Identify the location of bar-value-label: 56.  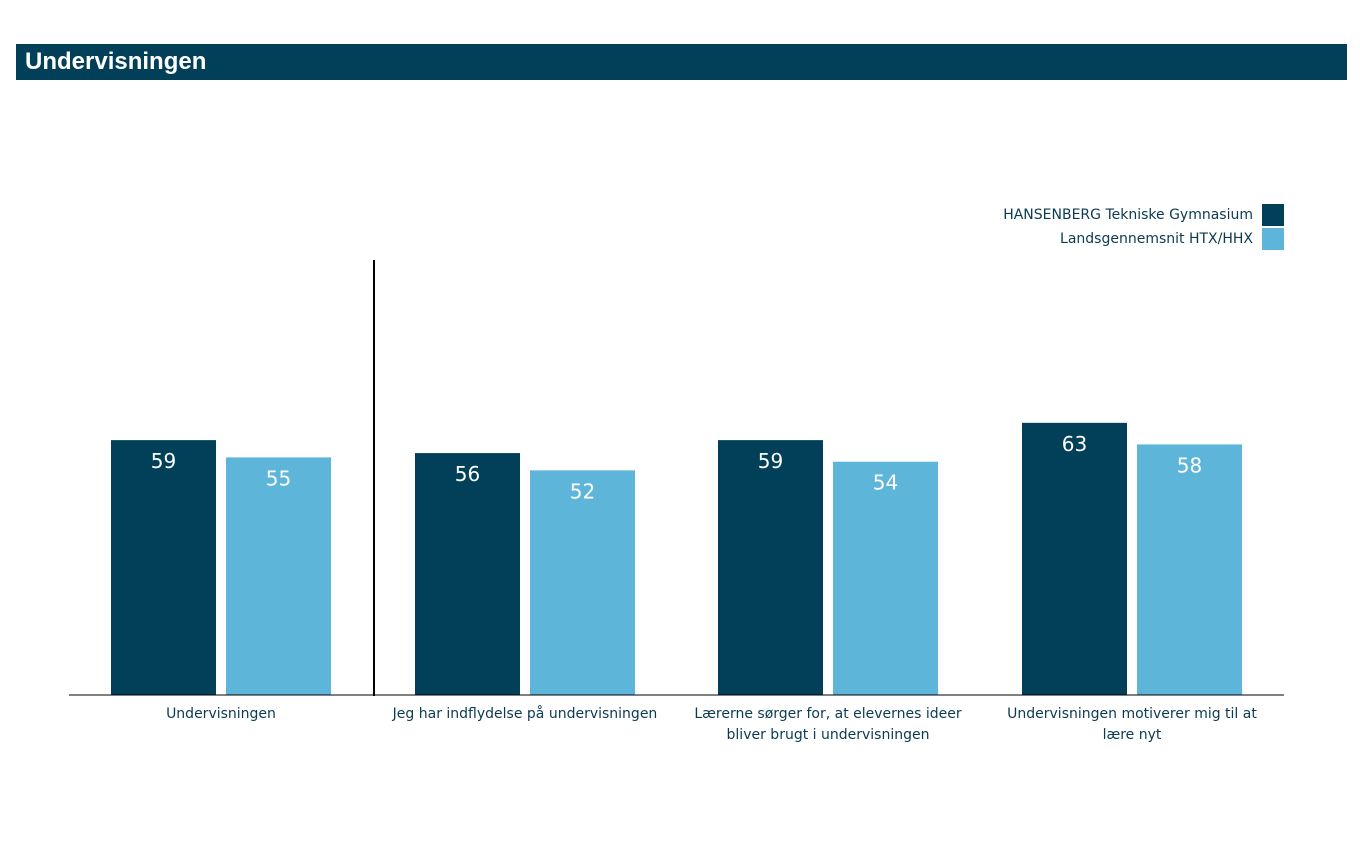
(467, 474).